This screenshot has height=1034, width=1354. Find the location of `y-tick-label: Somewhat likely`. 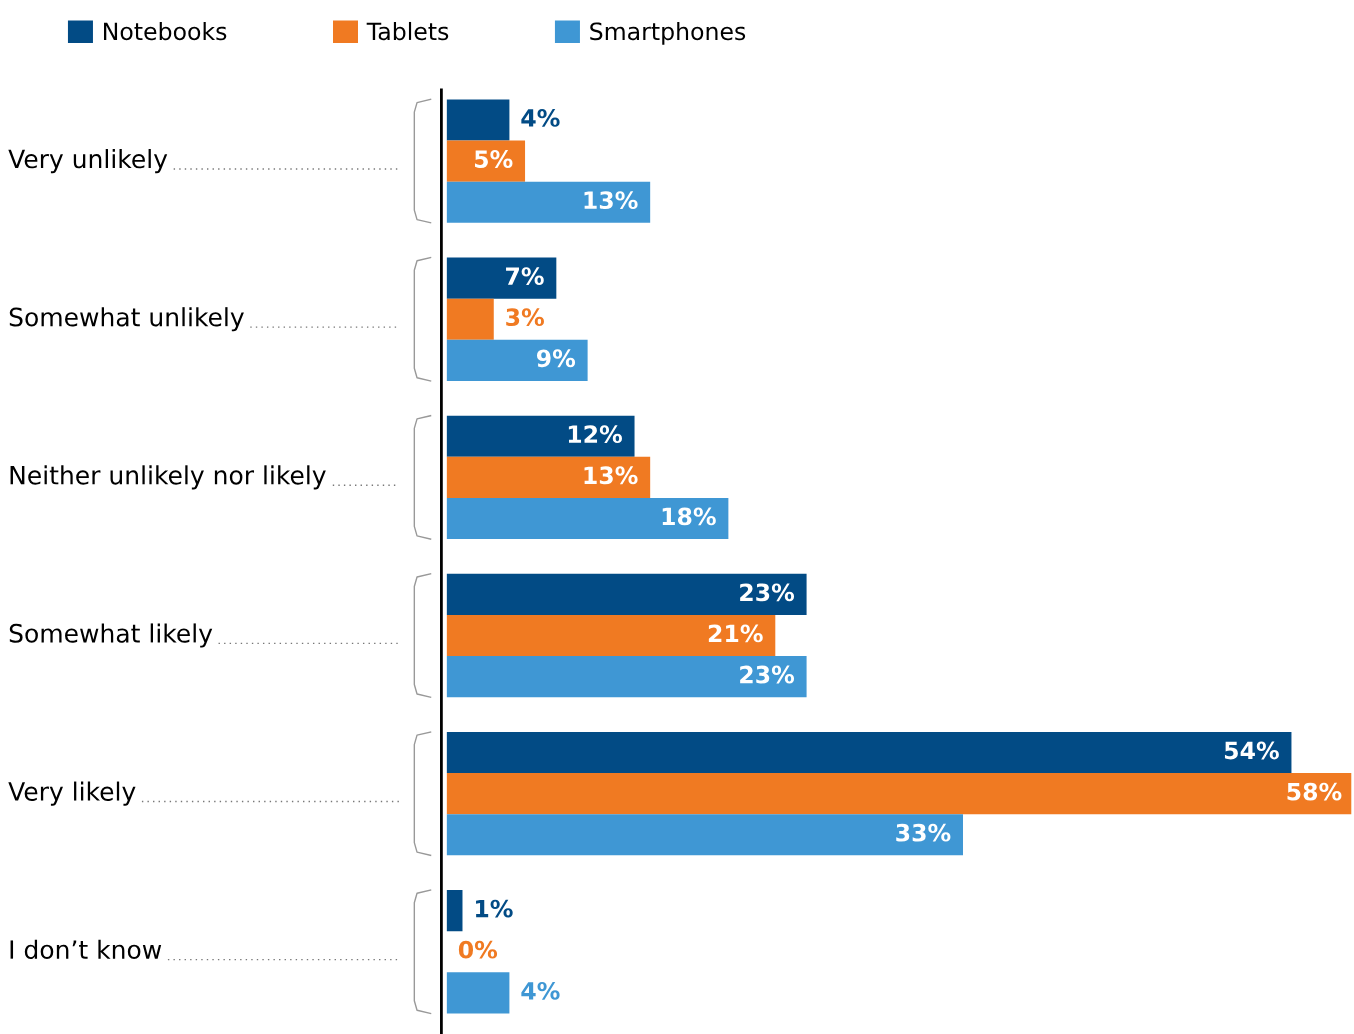

y-tick-label: Somewhat likely is located at coordinates (111, 635).